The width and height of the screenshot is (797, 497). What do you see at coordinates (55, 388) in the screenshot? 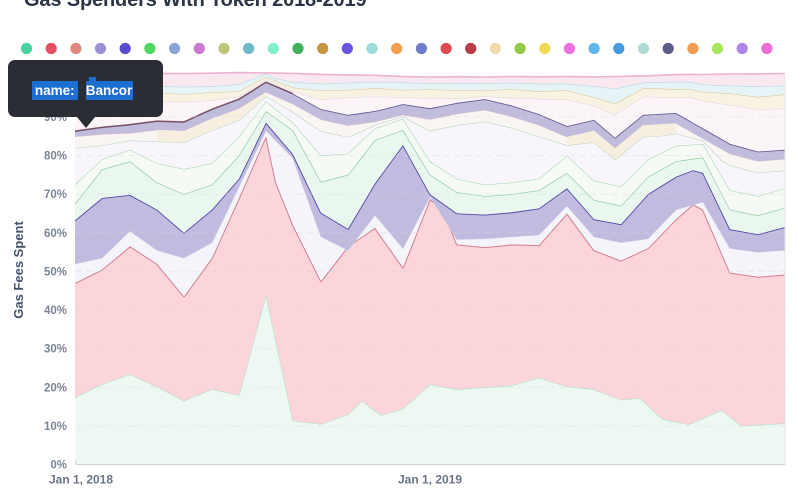
I see `svg-text: 20%` at bounding box center [55, 388].